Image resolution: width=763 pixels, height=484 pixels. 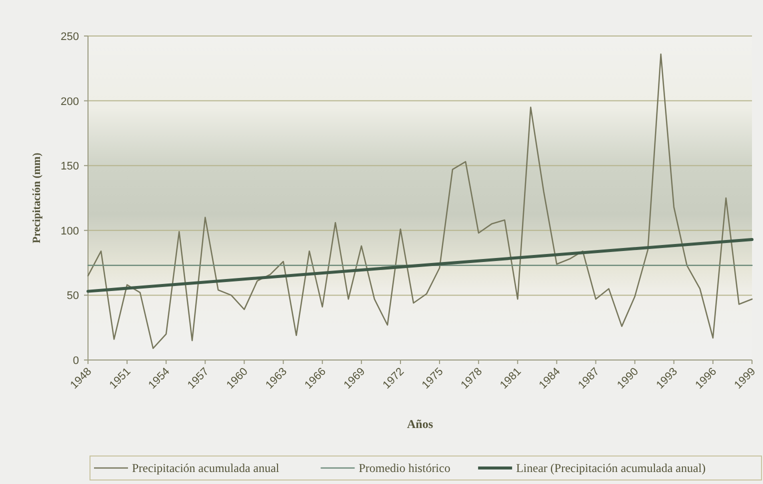 I want to click on y-axis-title: Precipitación (mm), so click(x=37, y=198).